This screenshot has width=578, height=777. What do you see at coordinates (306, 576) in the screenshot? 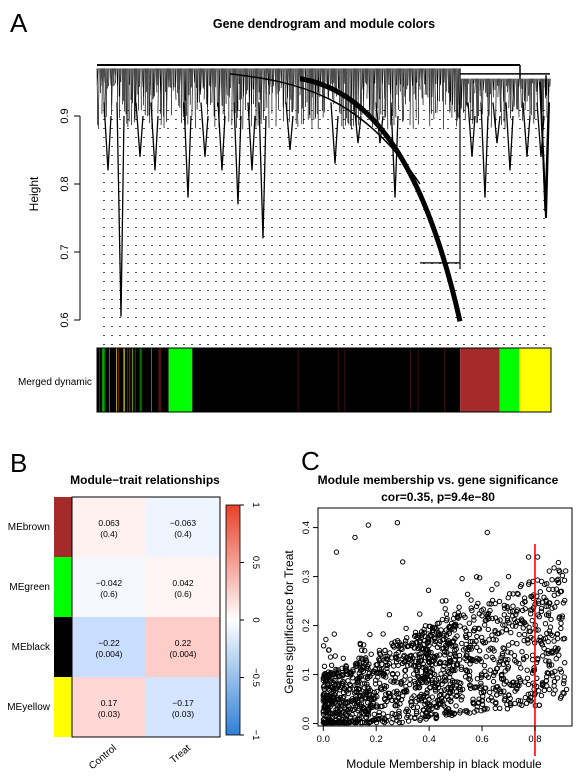
I see `y-tick-label: 0.3` at bounding box center [306, 576].